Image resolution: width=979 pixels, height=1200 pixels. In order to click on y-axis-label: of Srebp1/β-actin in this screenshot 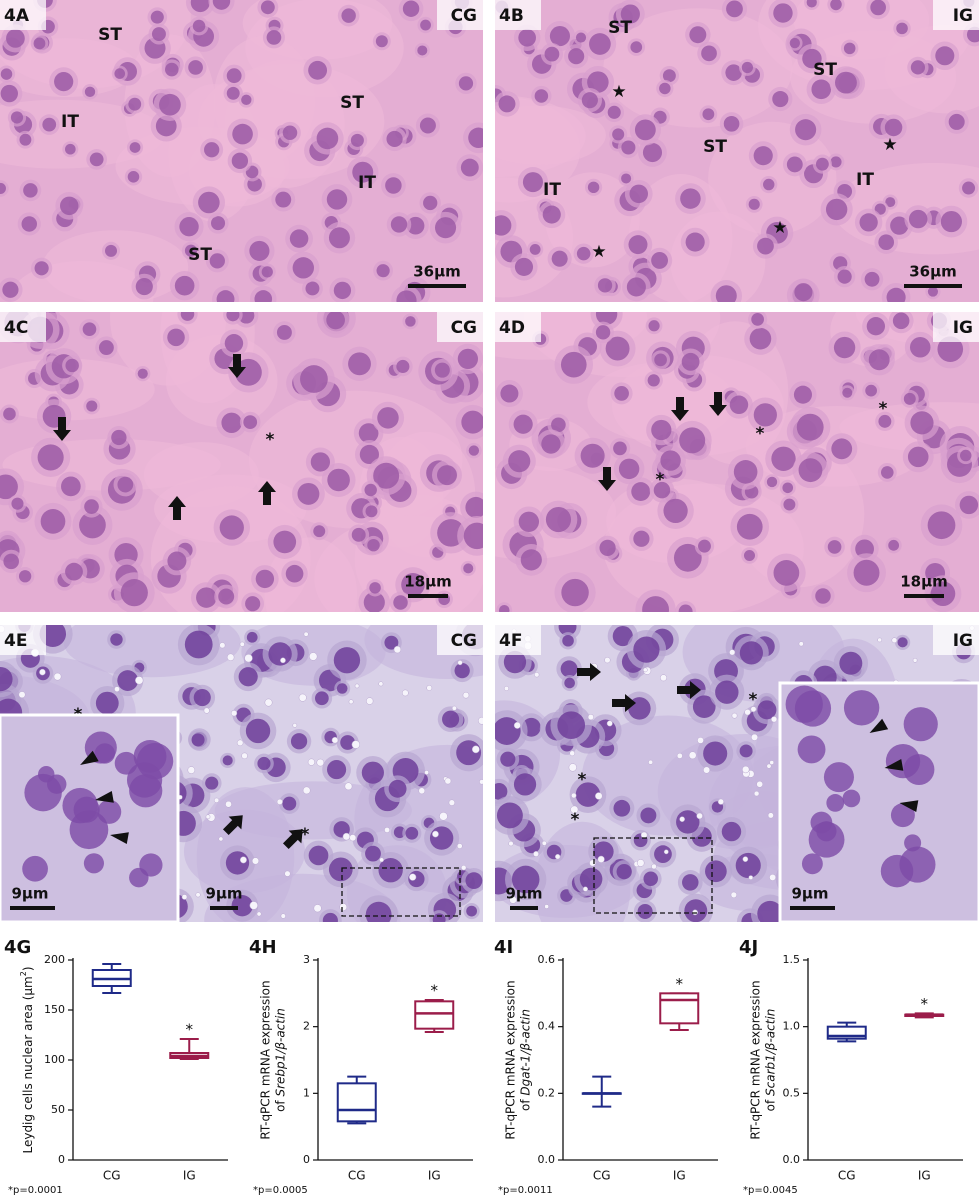, I will do `click(280, 1060)`.